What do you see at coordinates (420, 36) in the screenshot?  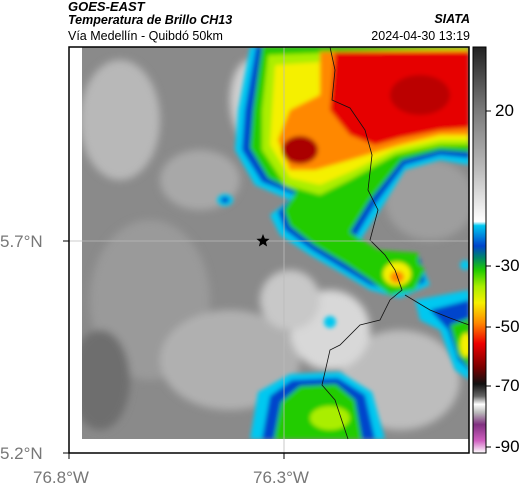 I see `datetime-label: 2024-04-30 13:19` at bounding box center [420, 36].